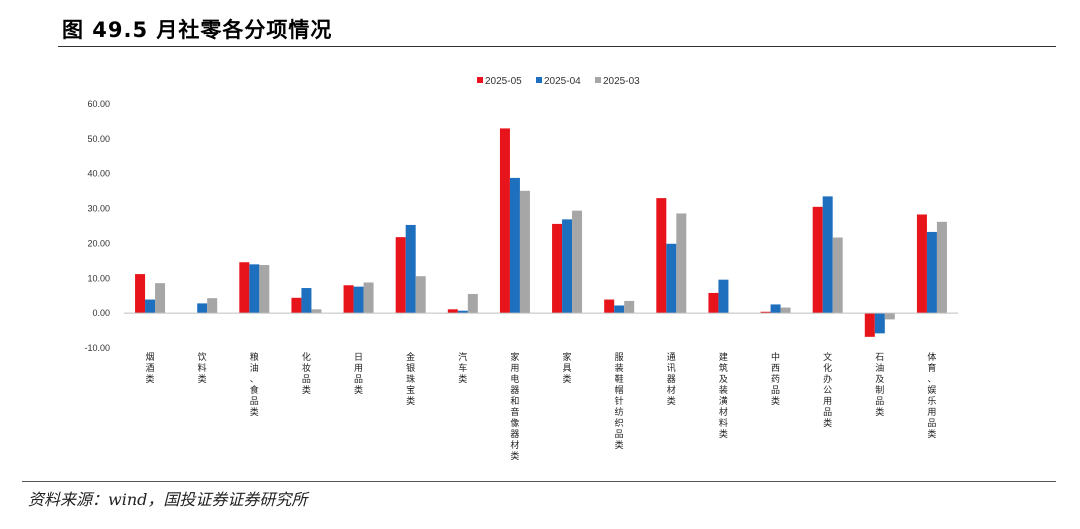 The image size is (1080, 529). What do you see at coordinates (254, 384) in the screenshot?
I see `x-category-label: 粮油、食品类` at bounding box center [254, 384].